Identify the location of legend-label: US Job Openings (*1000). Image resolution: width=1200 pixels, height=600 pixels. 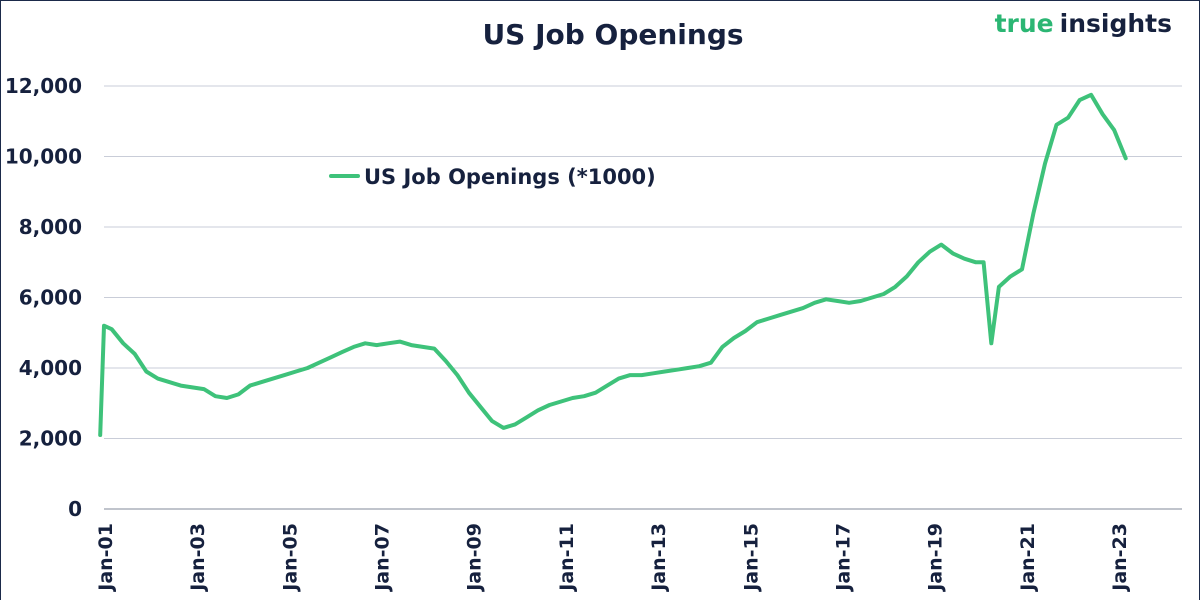
(510, 177).